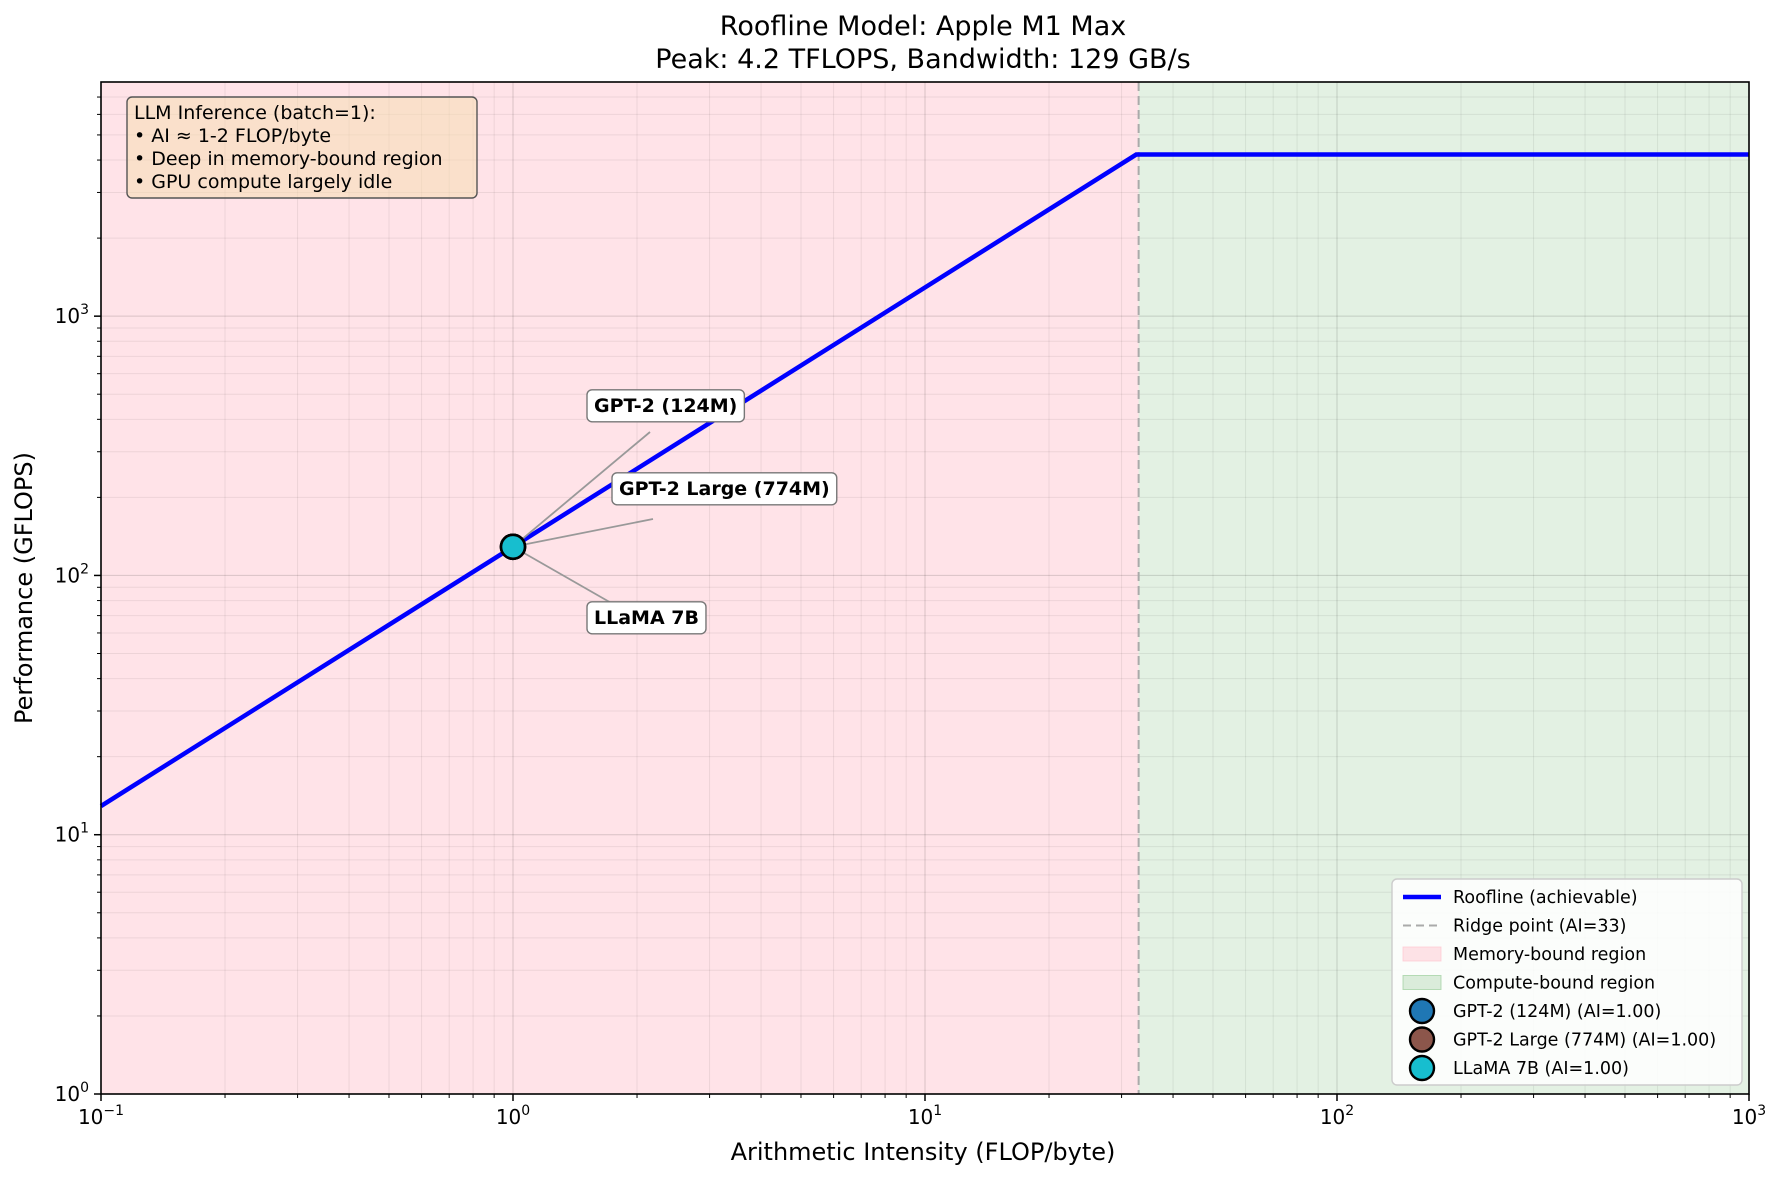 Image resolution: width=1780 pixels, height=1178 pixels. I want to click on info-box-background, so click(302, 147).